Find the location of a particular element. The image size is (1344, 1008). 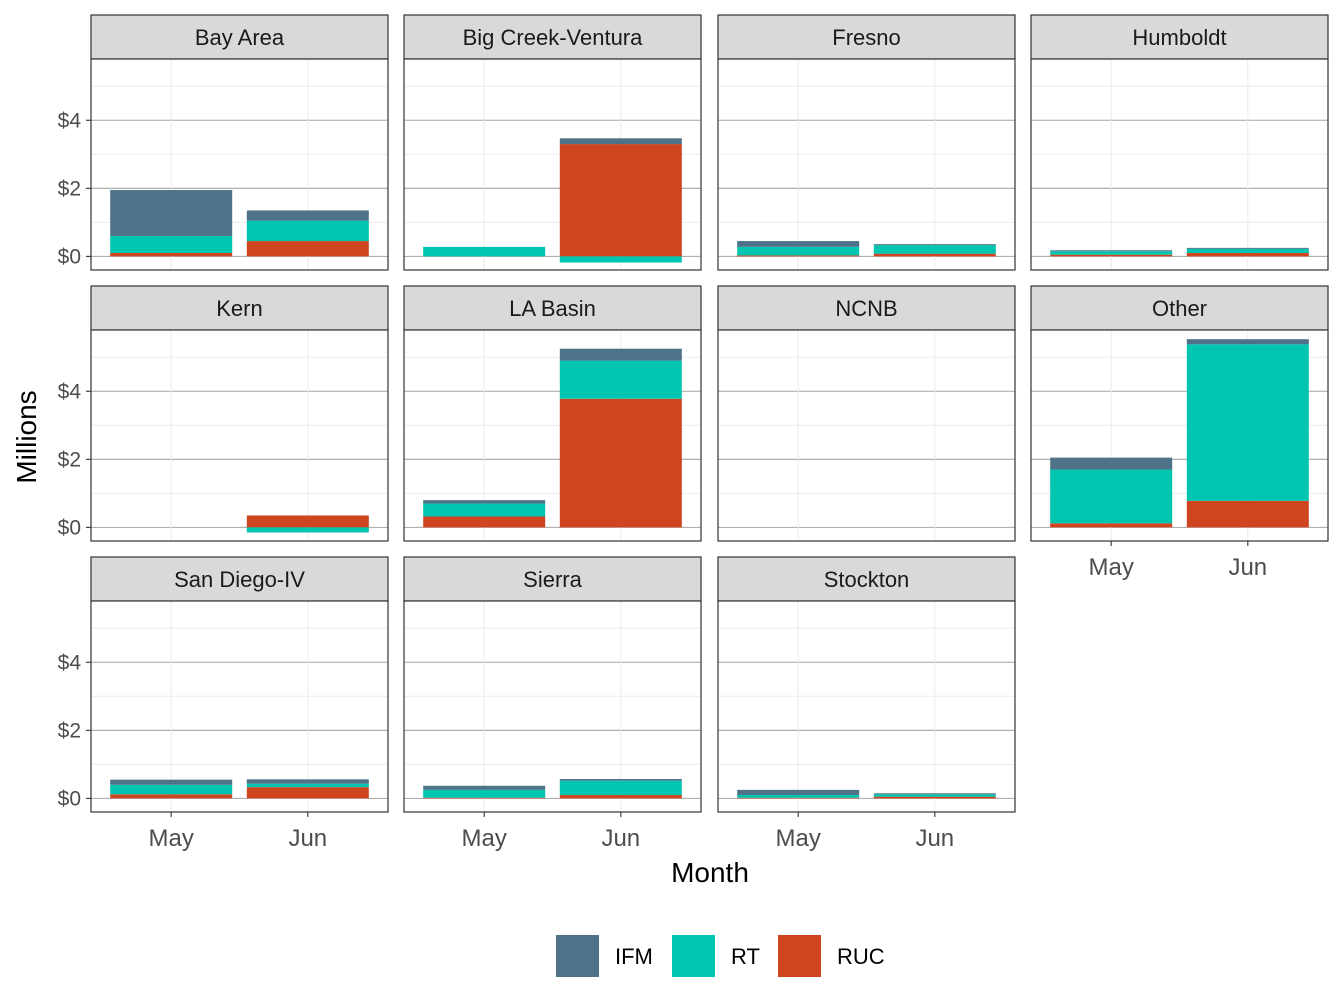

facet-title: Fresno is located at coordinates (866, 37).